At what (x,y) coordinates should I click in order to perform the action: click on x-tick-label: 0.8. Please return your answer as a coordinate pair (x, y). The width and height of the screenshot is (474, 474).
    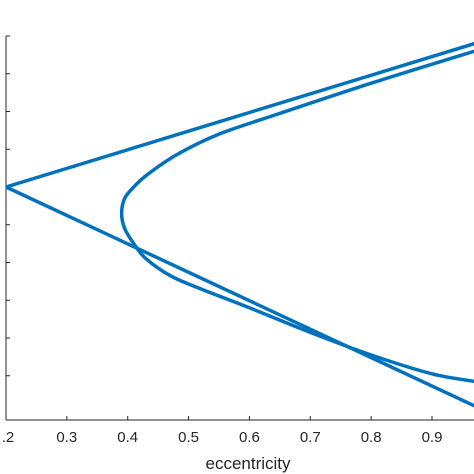
    Looking at the image, I should click on (371, 437).